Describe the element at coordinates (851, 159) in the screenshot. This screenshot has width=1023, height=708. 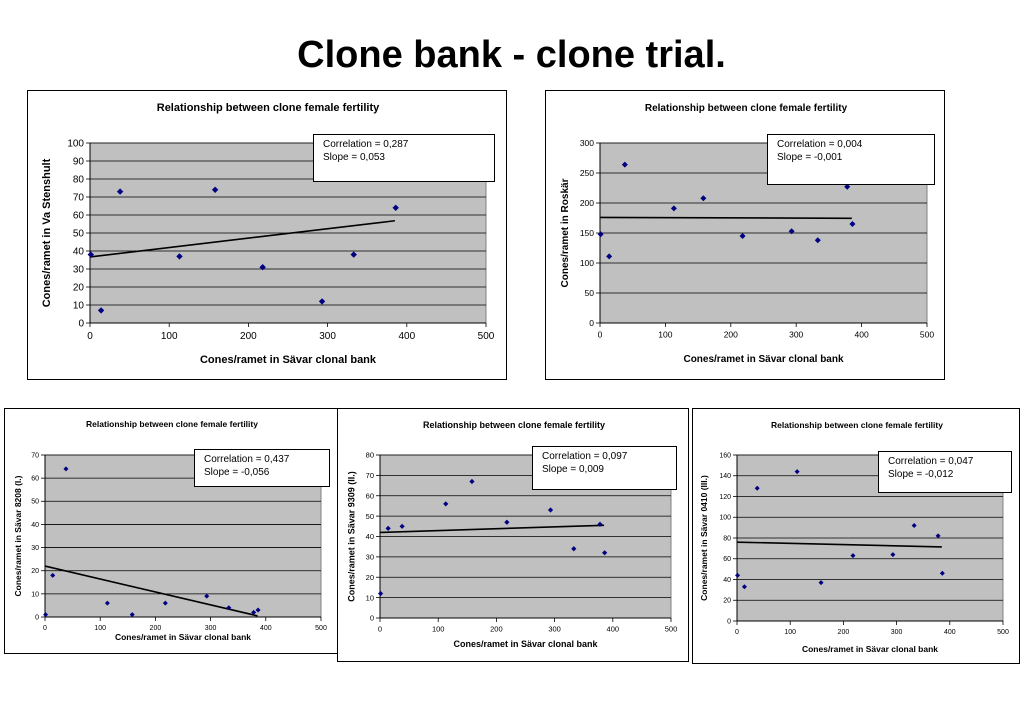
I see `stats-box: Correlation = 0,004 Slope = -0,001` at that location.